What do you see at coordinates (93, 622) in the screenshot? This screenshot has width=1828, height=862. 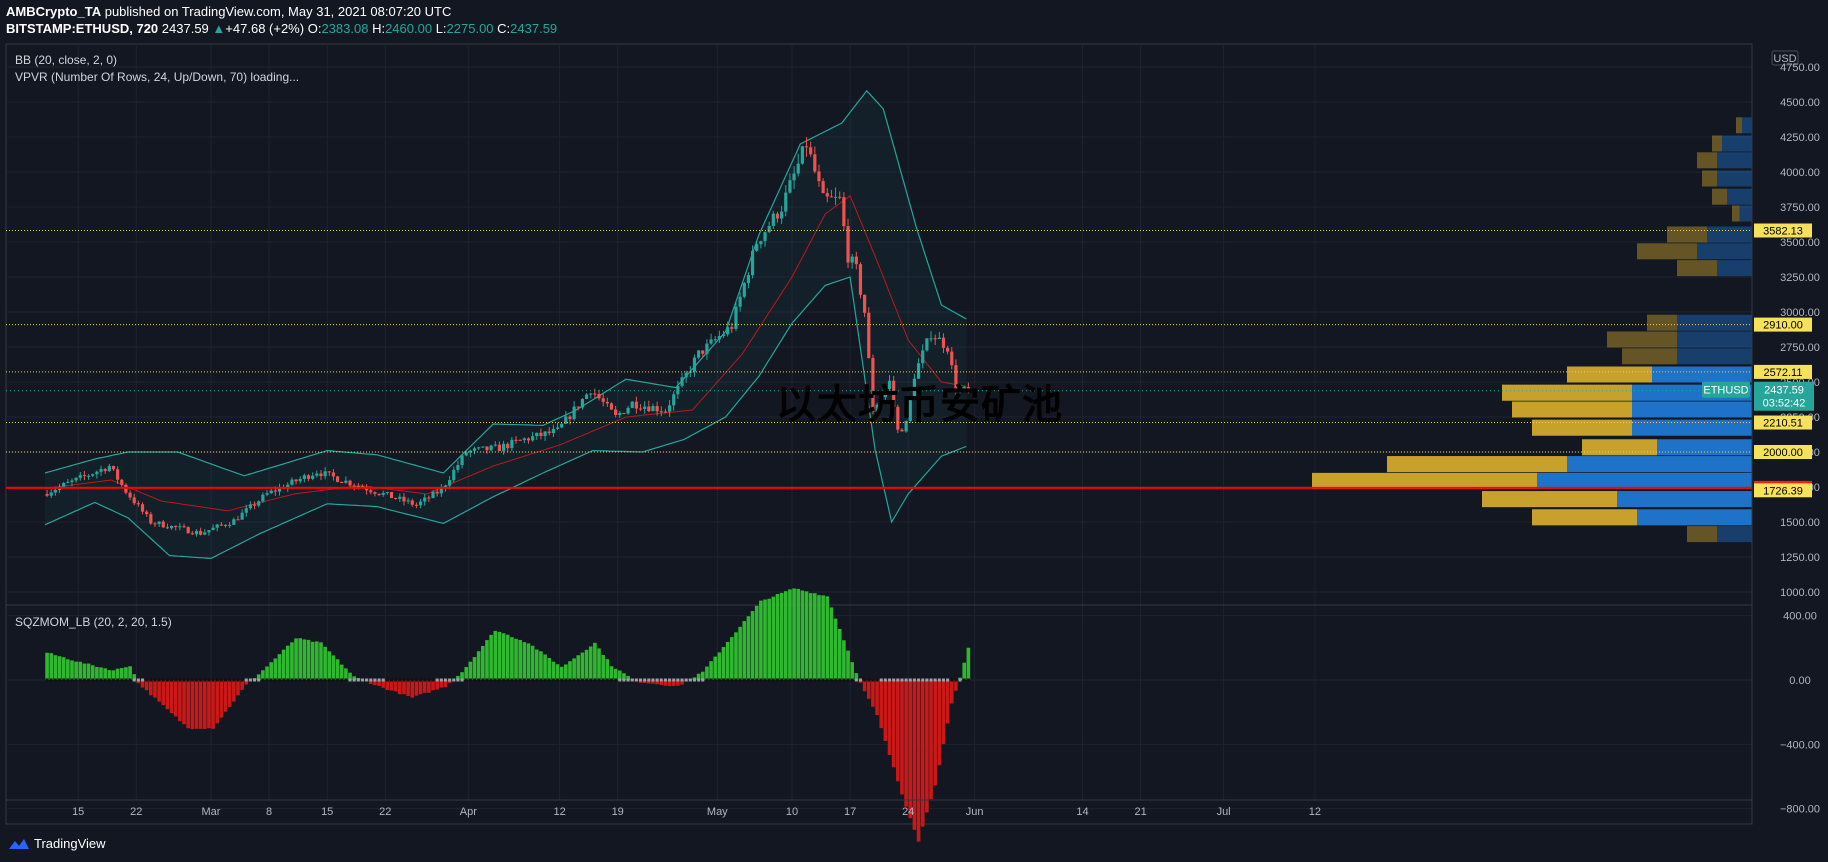 I see `sqz-legend: SQZMOM_LB (20, 2, 20, 1.5)` at bounding box center [93, 622].